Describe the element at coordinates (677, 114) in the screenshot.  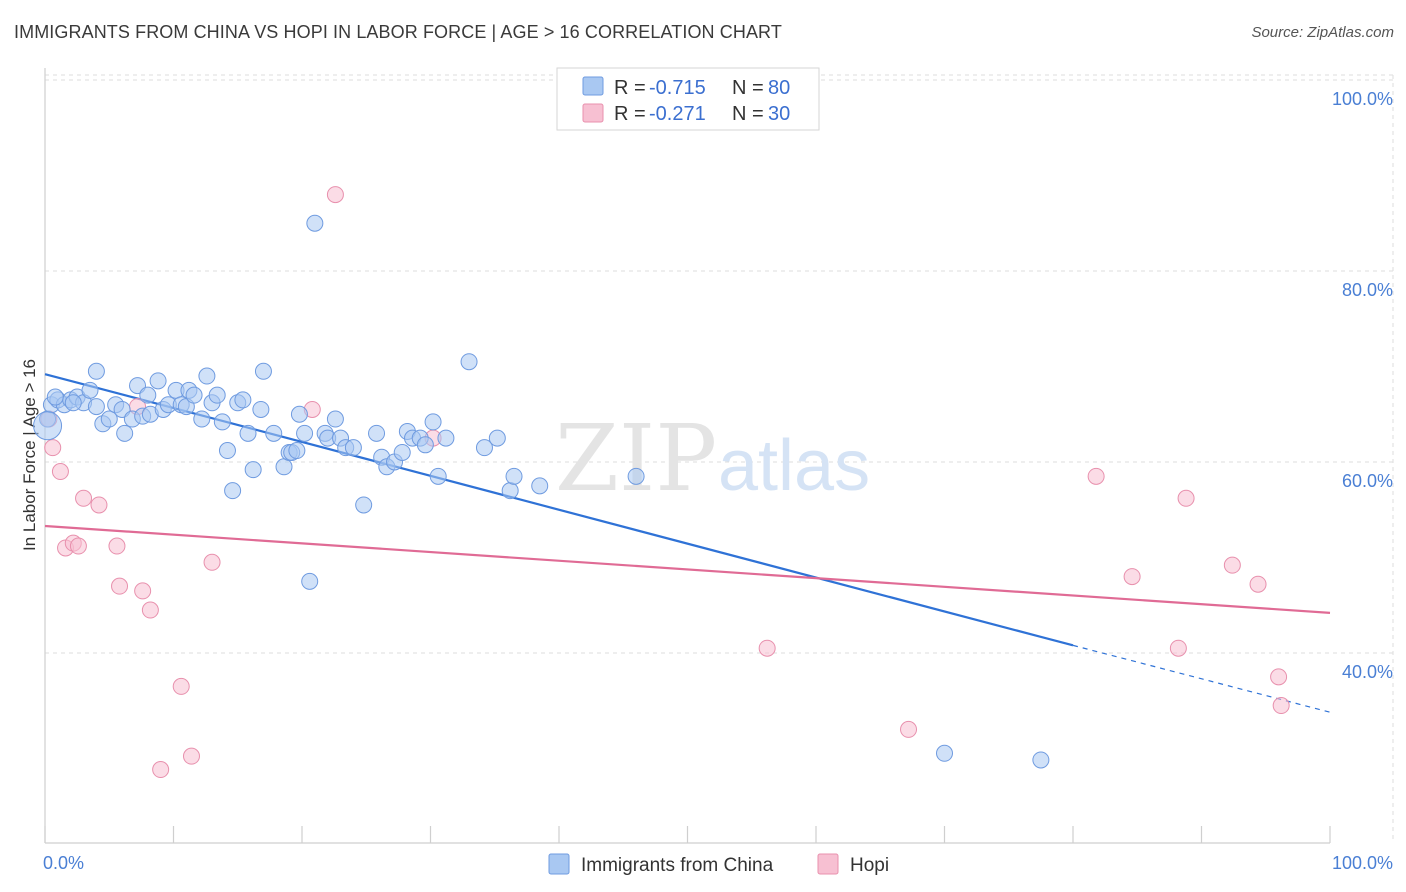
I see `legend-r-value-hopi: -0.271` at that location.